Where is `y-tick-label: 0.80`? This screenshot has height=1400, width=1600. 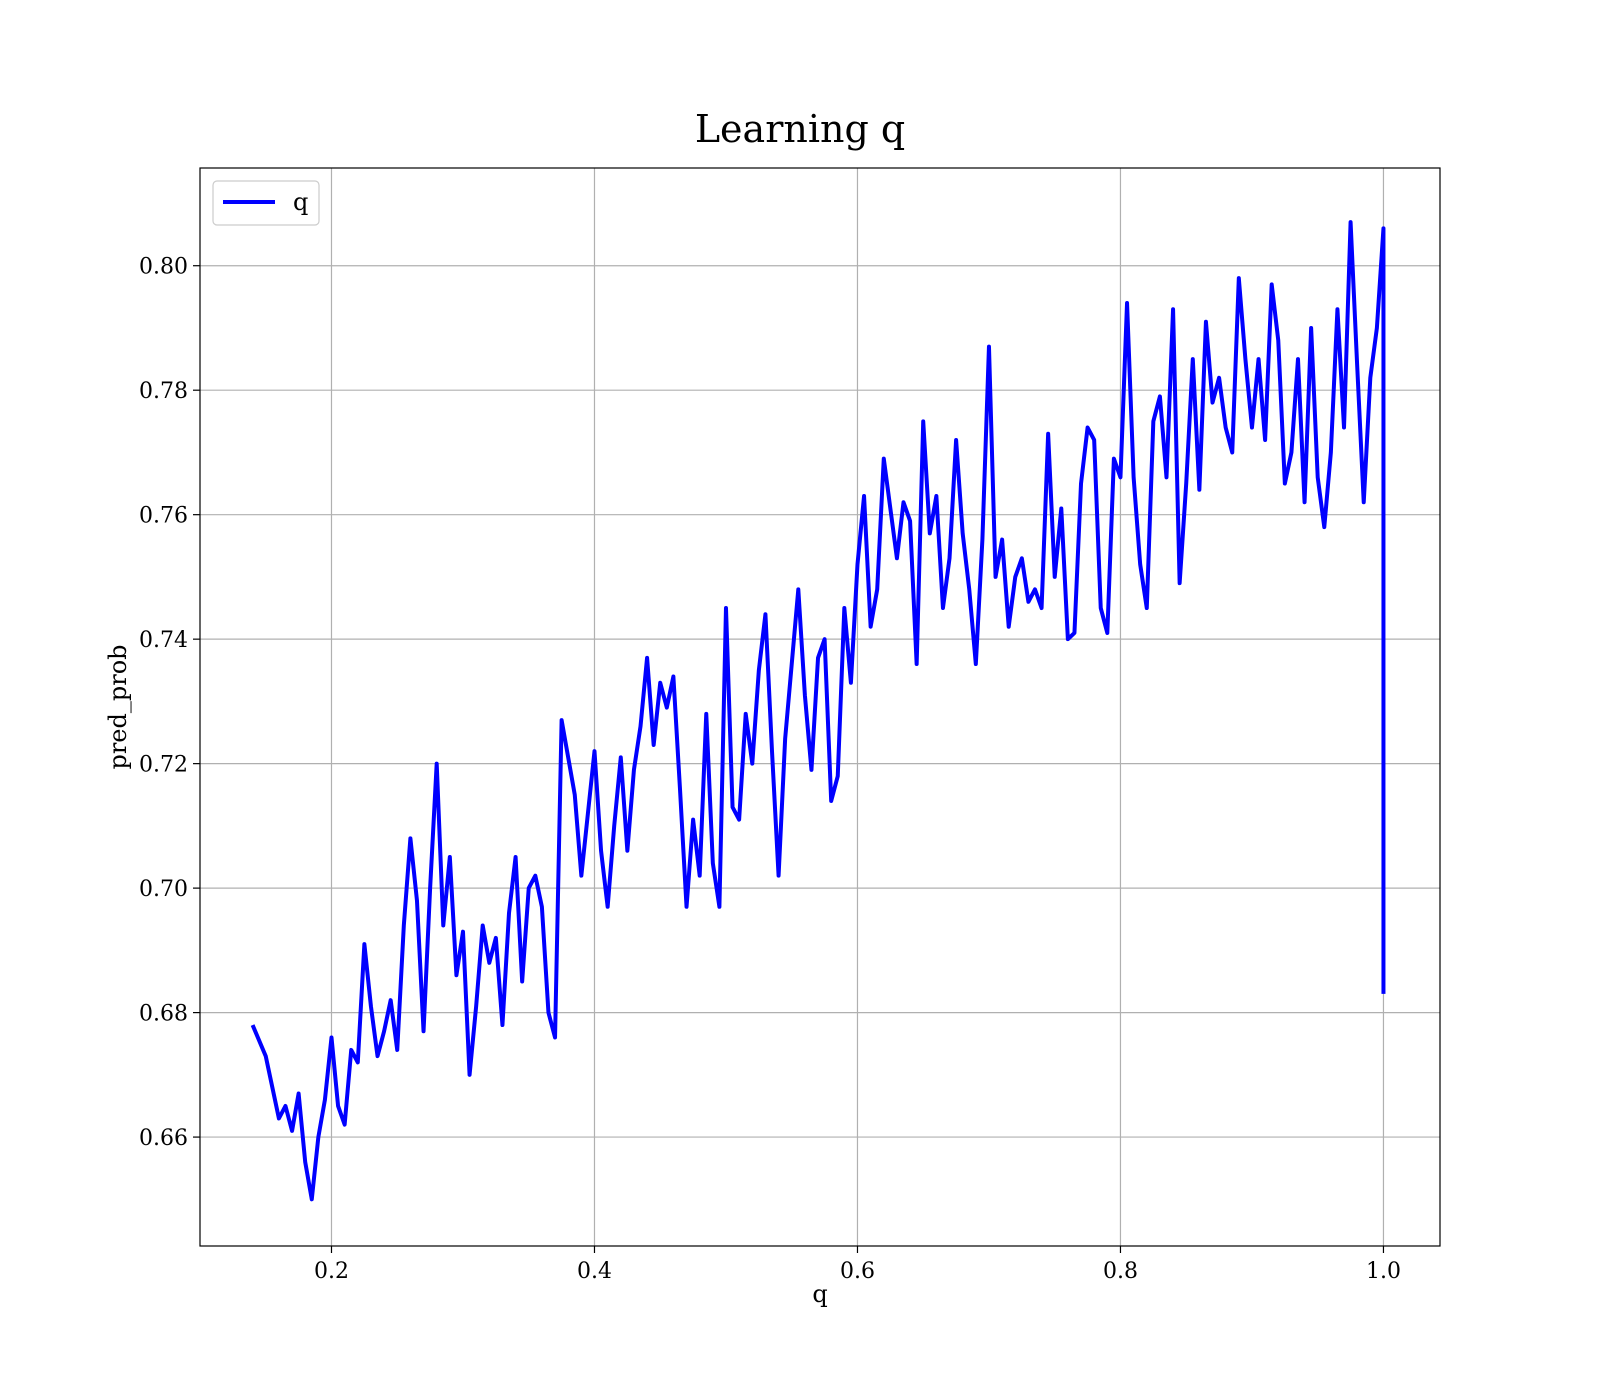 y-tick-label: 0.80 is located at coordinates (163, 267).